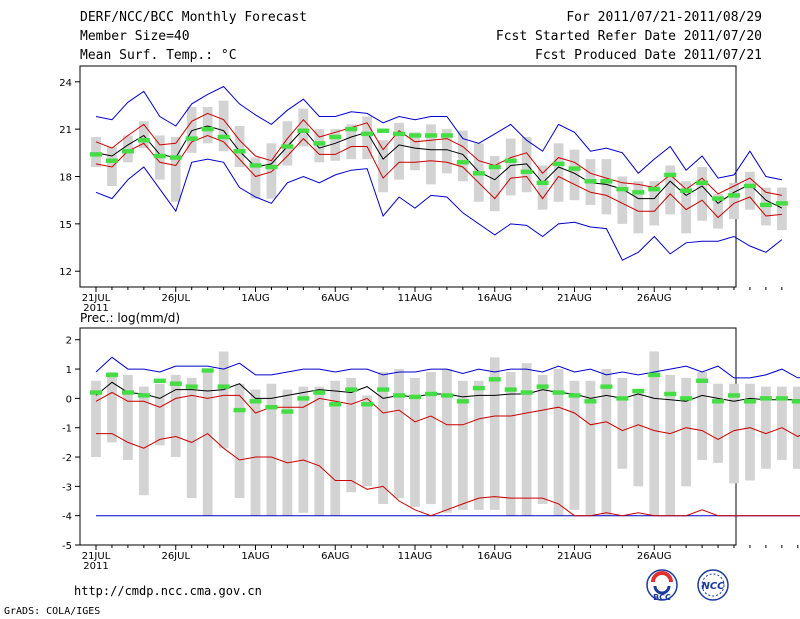  Describe the element at coordinates (135, 36) in the screenshot. I see `member-size: Member Size=40` at that location.